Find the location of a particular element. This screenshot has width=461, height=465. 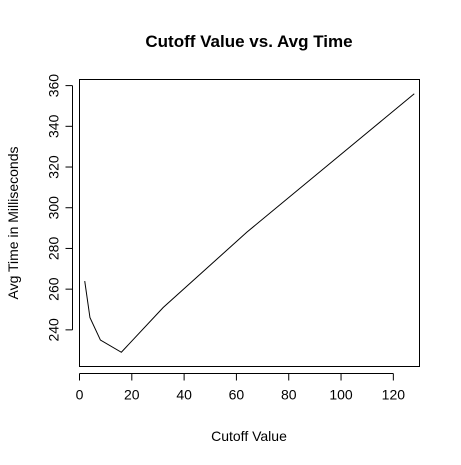

x-axis: 0 20 40 60 80 100 120 is located at coordinates (241, 388).